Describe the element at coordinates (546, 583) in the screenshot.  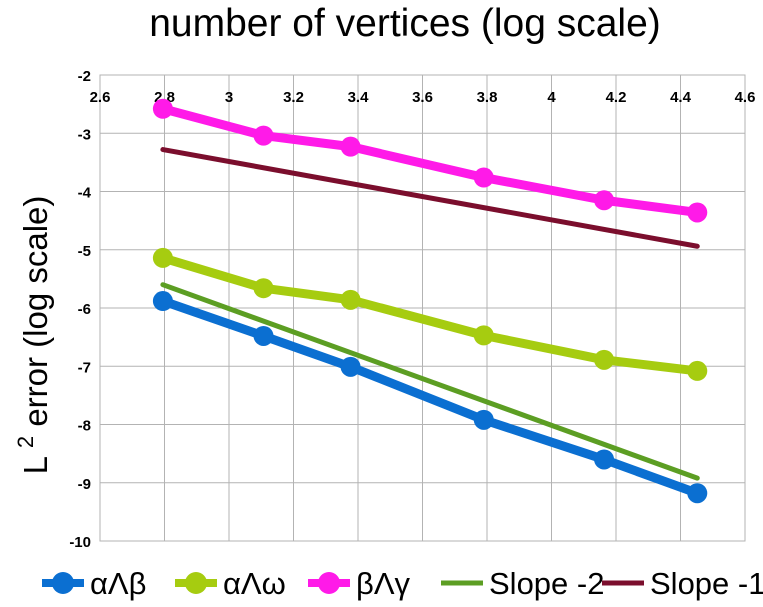
I see `legend-label: Slope -2` at that location.